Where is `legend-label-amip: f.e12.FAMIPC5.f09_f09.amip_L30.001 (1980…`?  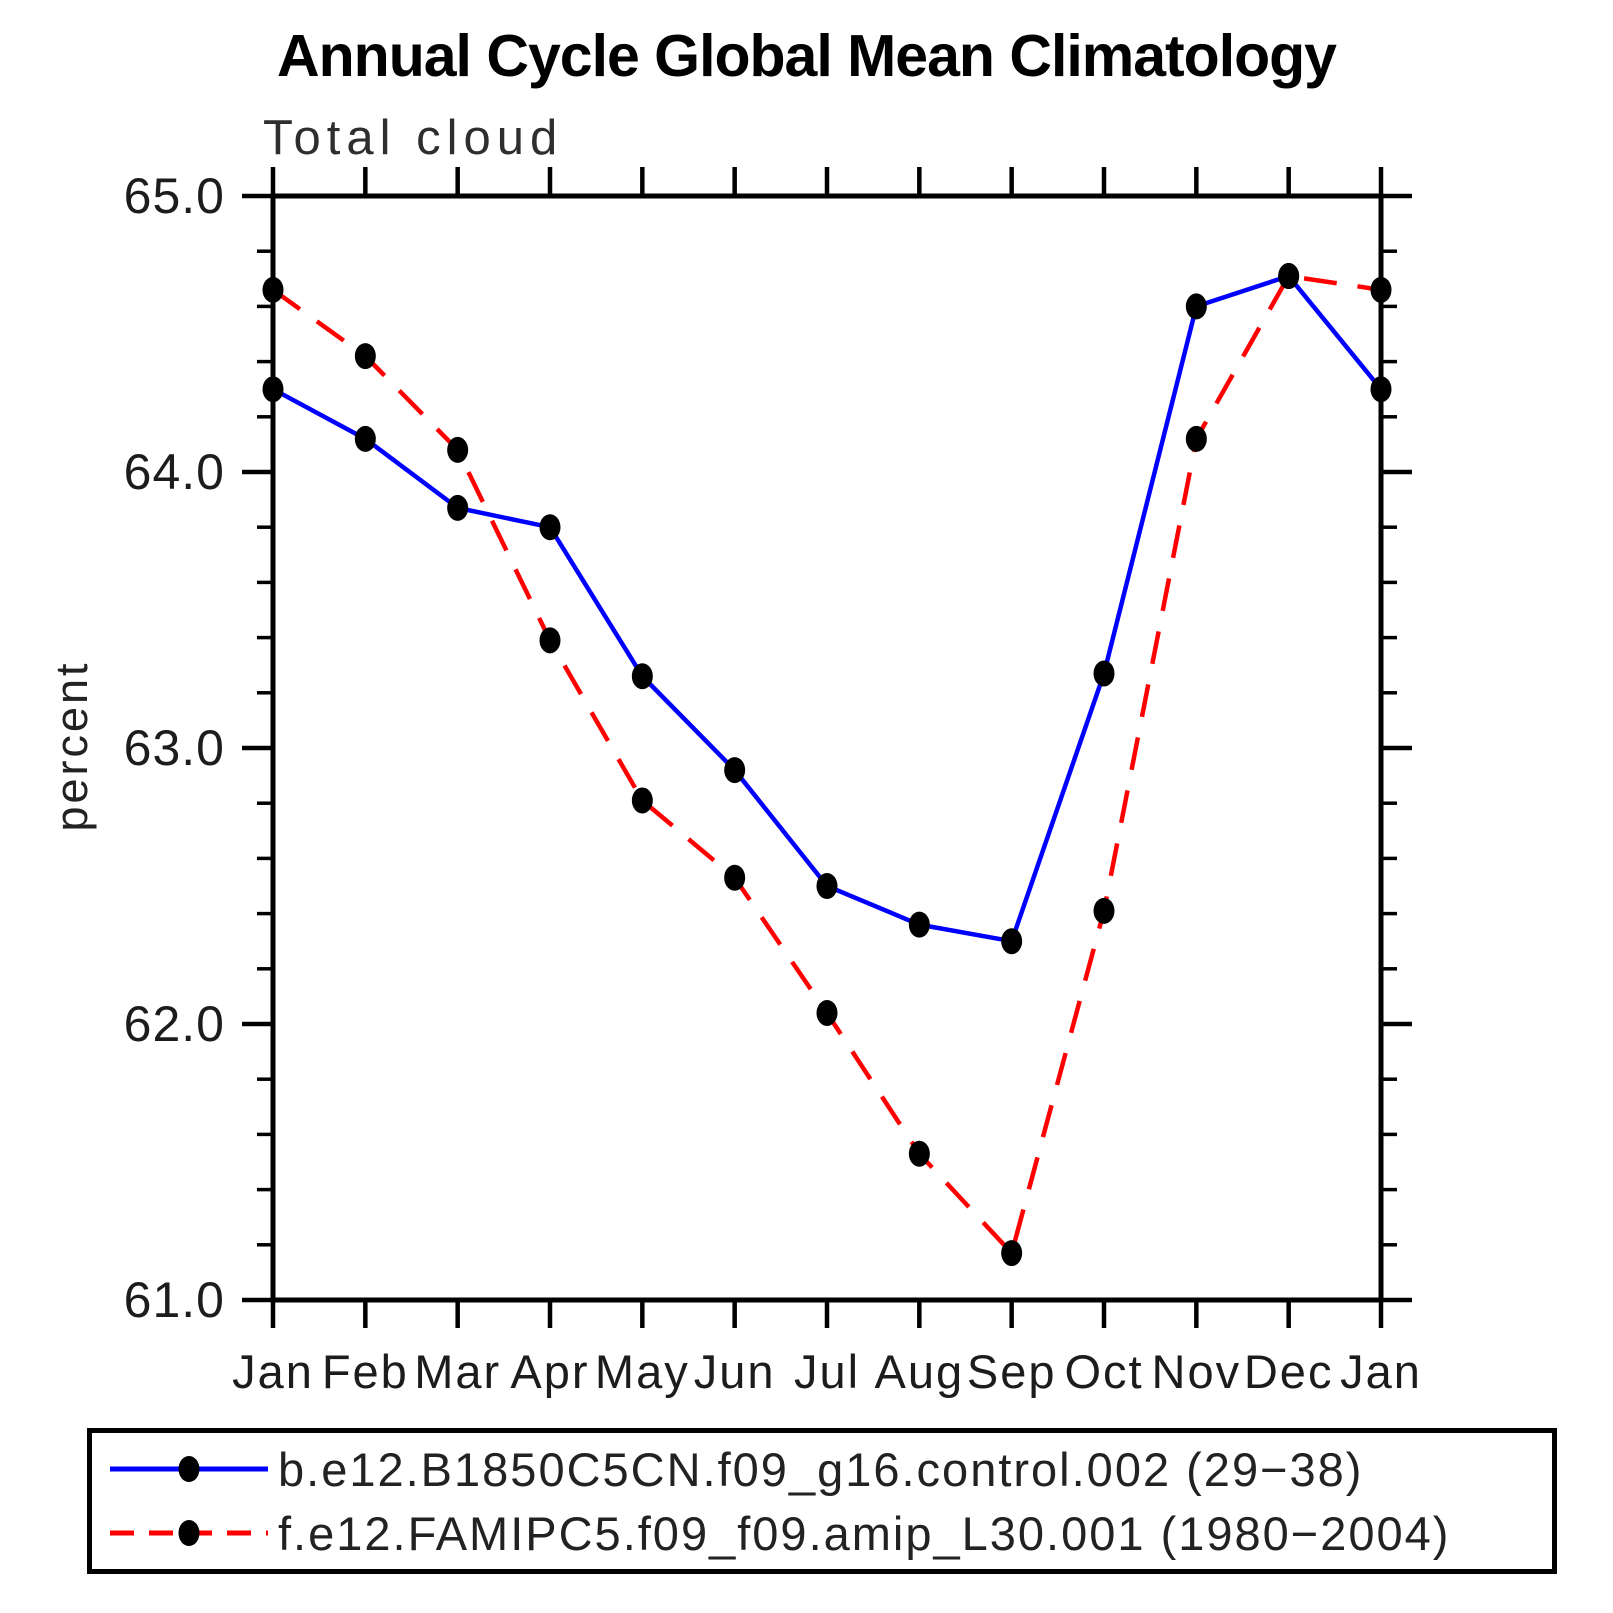
legend-label-amip: f.e12.FAMIPC5.f09_f09.amip_L30.001 (1980… is located at coordinates (864, 1533).